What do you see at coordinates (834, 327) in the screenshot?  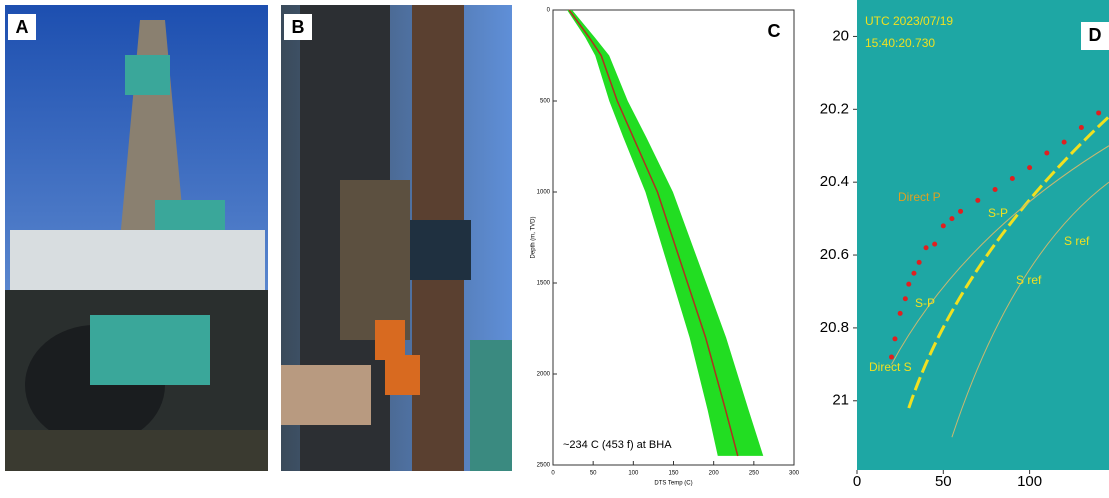 I see `y-tick-label: 20.8` at bounding box center [834, 327].